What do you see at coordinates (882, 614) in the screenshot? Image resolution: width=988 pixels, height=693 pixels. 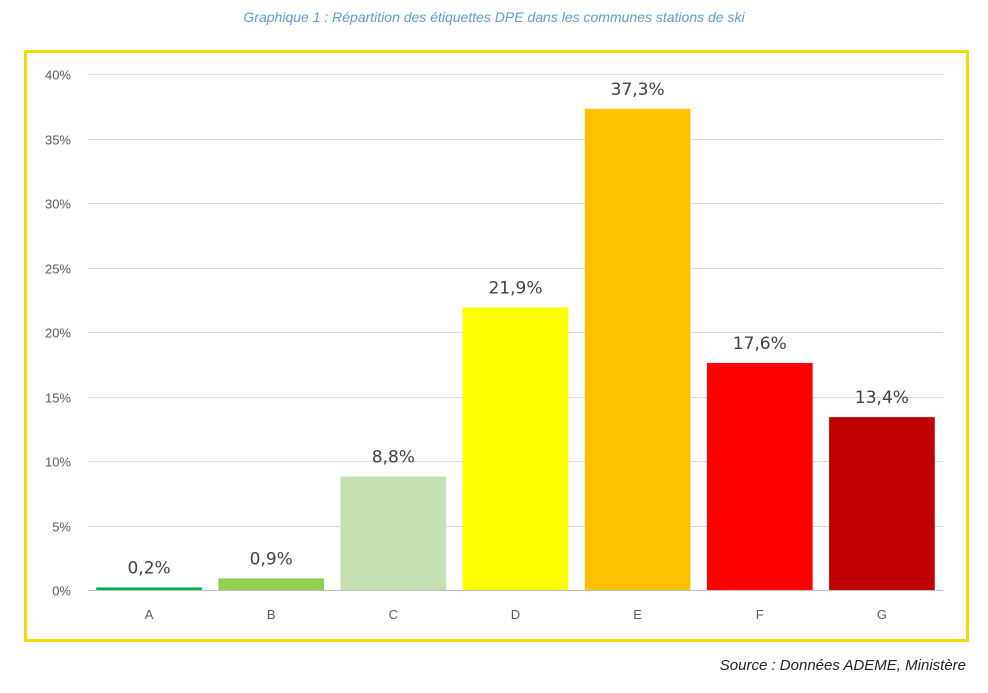 I see `x-tick-label: G` at bounding box center [882, 614].